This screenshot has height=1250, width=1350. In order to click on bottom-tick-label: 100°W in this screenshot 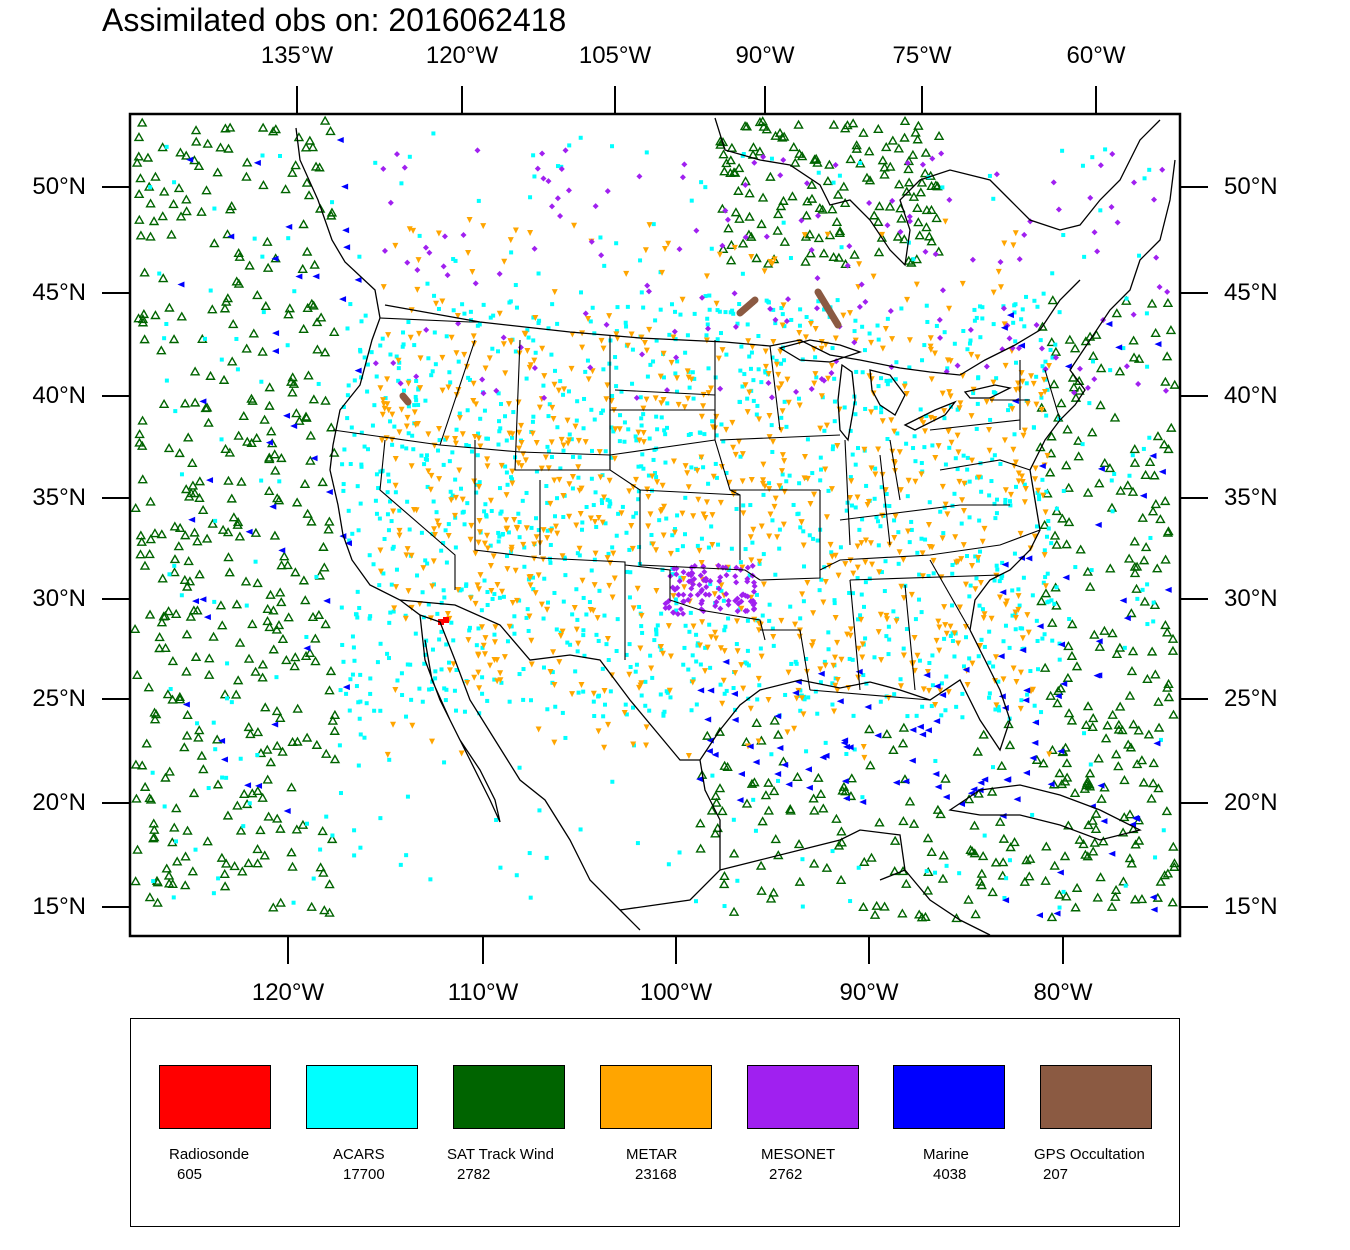, I will do `click(676, 992)`.